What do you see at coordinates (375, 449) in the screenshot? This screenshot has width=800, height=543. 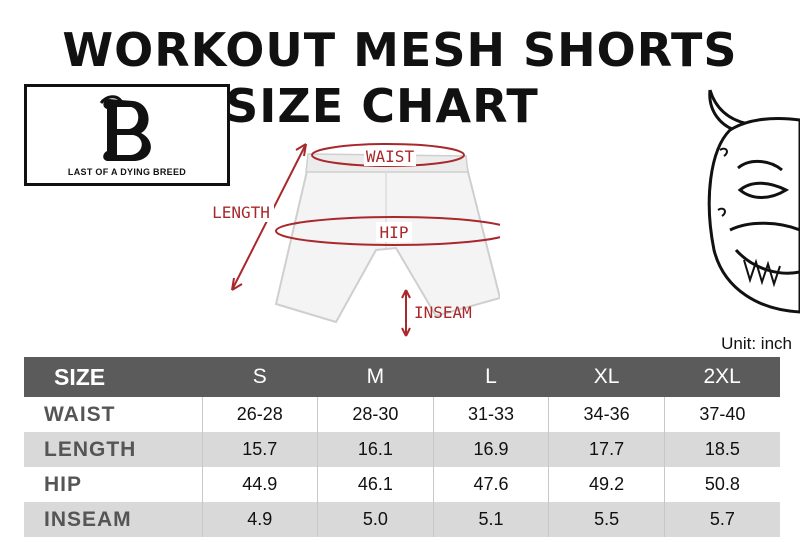 I see `table-cell: 16.1` at bounding box center [375, 449].